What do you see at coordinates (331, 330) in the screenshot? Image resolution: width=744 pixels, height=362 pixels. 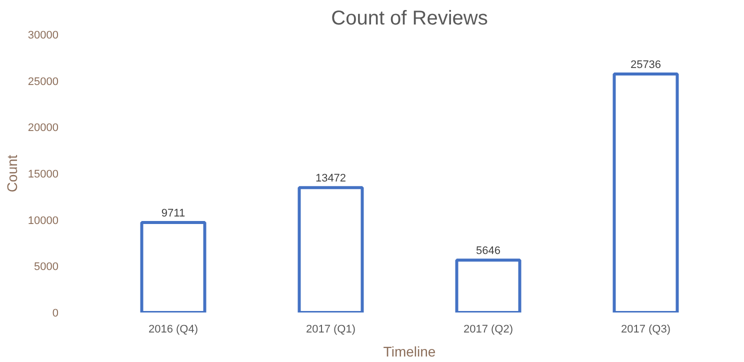 I see `x-tick-label: 2017 (Q1)` at bounding box center [331, 330].